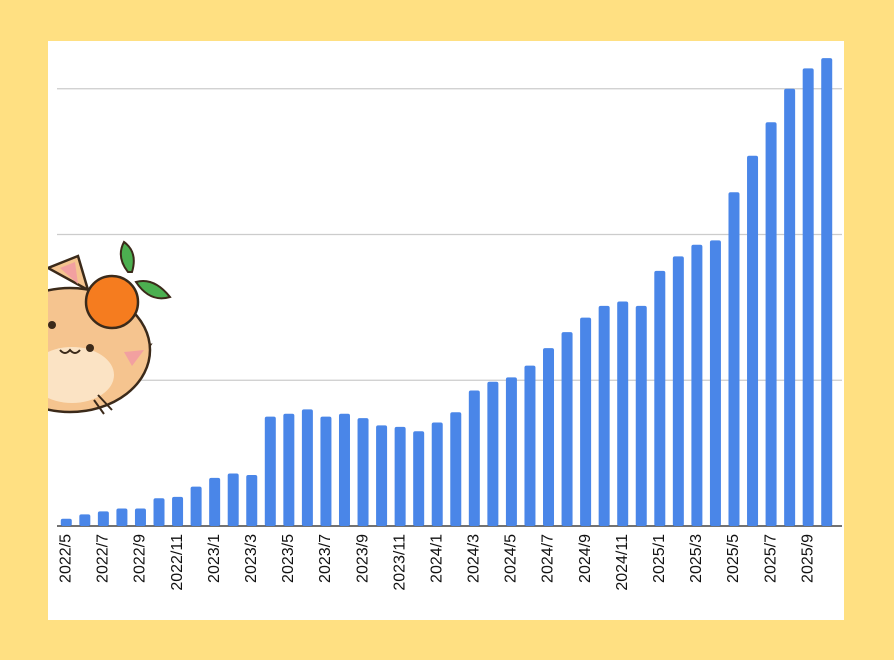 The image size is (894, 660). What do you see at coordinates (251, 558) in the screenshot?
I see `x-tick-label: 2023/3` at bounding box center [251, 558].